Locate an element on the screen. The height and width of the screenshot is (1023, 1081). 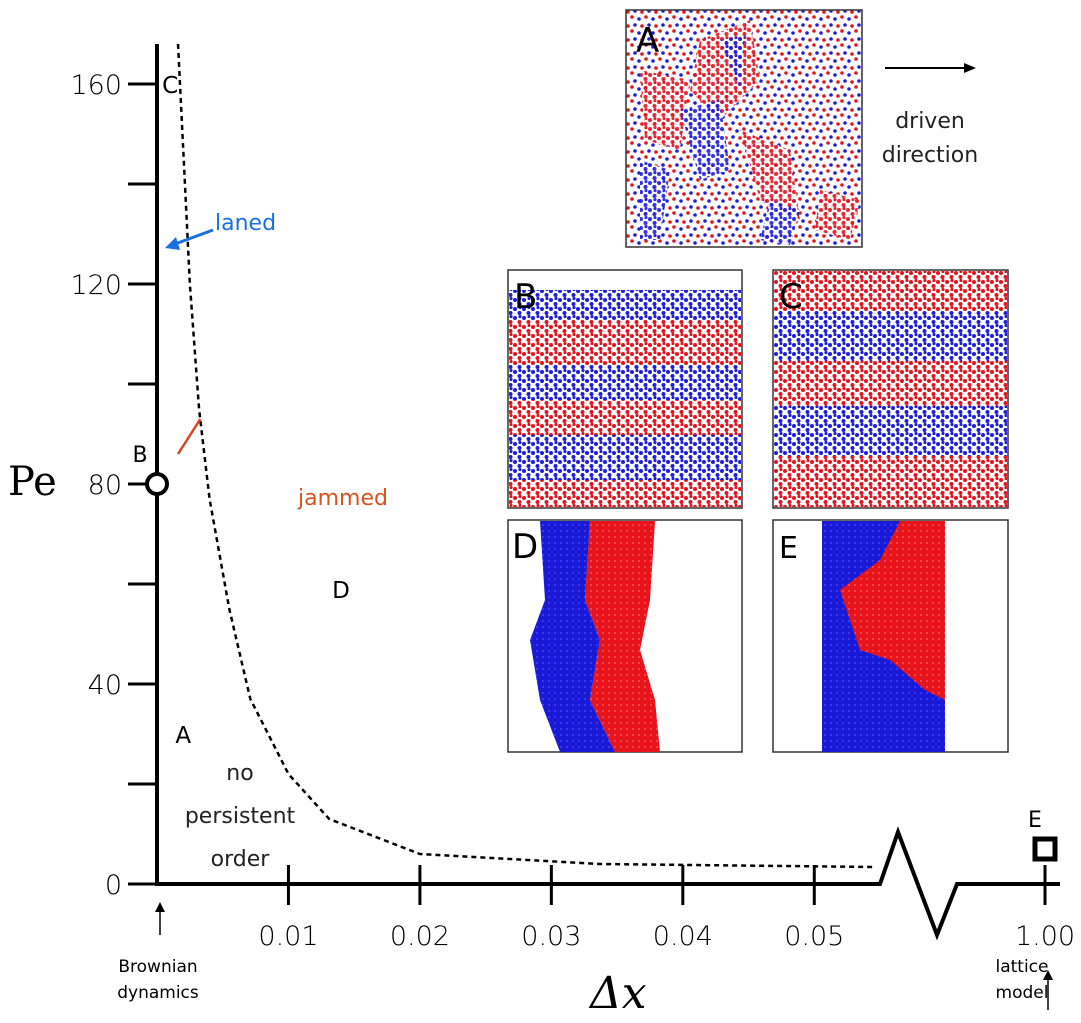
annotation: lattice is located at coordinates (1021, 967).